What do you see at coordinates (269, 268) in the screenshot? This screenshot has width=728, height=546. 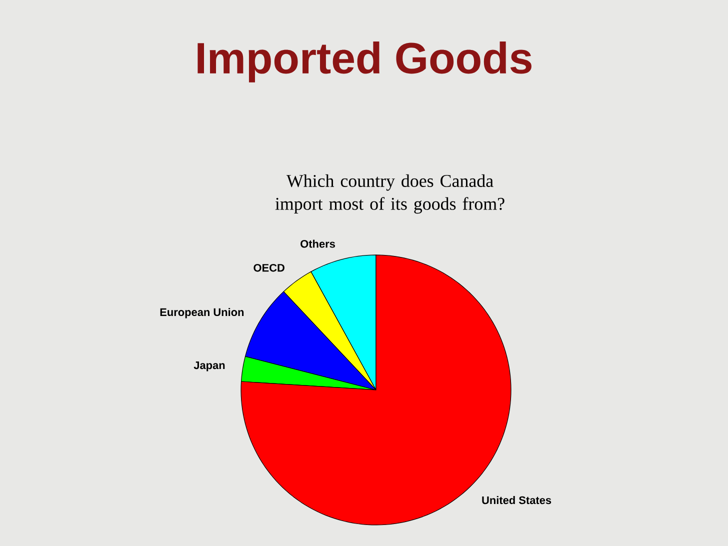 I see `slice-label: OECD` at bounding box center [269, 268].